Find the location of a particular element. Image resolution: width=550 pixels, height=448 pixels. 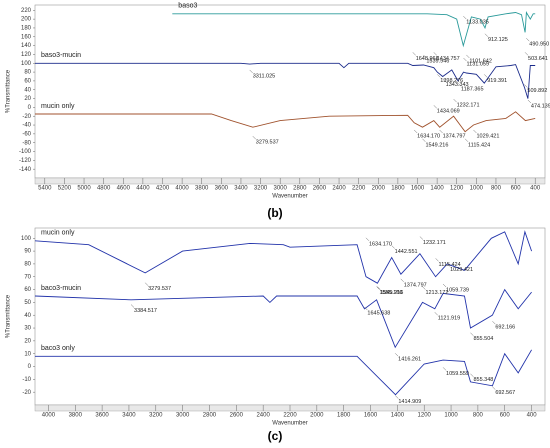

y-tick-label: 180 is located at coordinates (26, 29).